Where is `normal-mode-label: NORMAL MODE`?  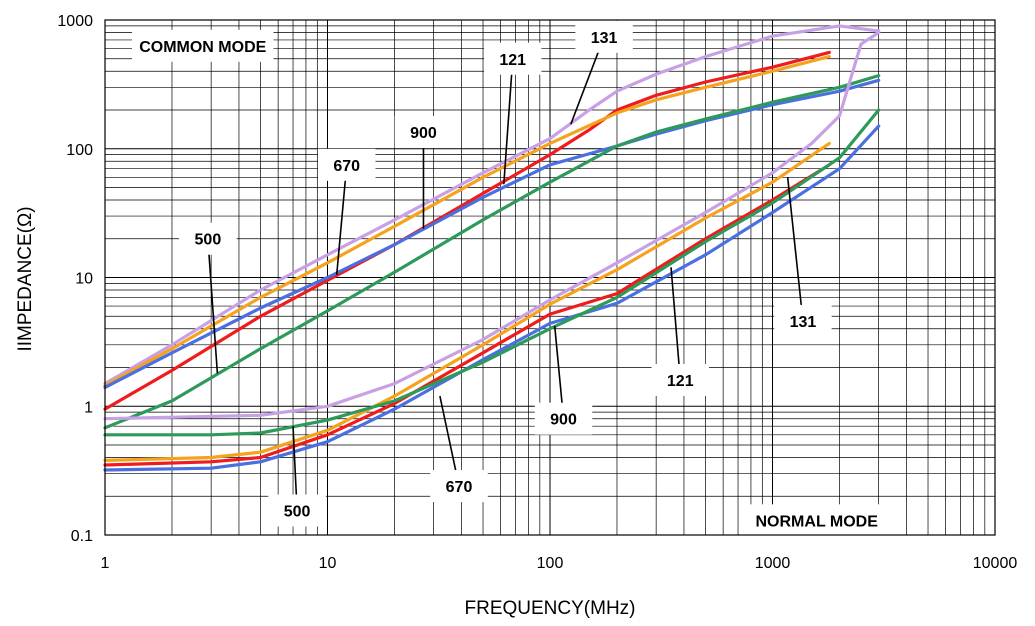 normal-mode-label: NORMAL MODE is located at coordinates (817, 521).